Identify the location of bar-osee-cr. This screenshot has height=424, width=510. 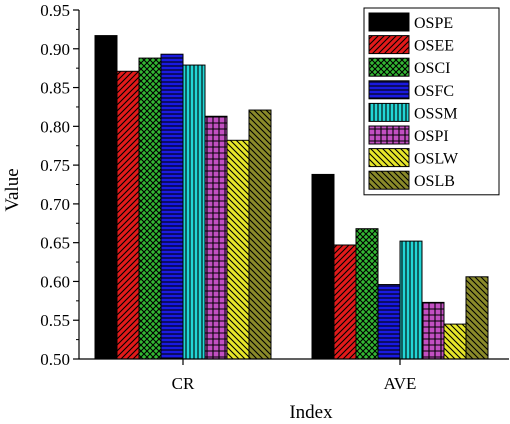
(128, 215).